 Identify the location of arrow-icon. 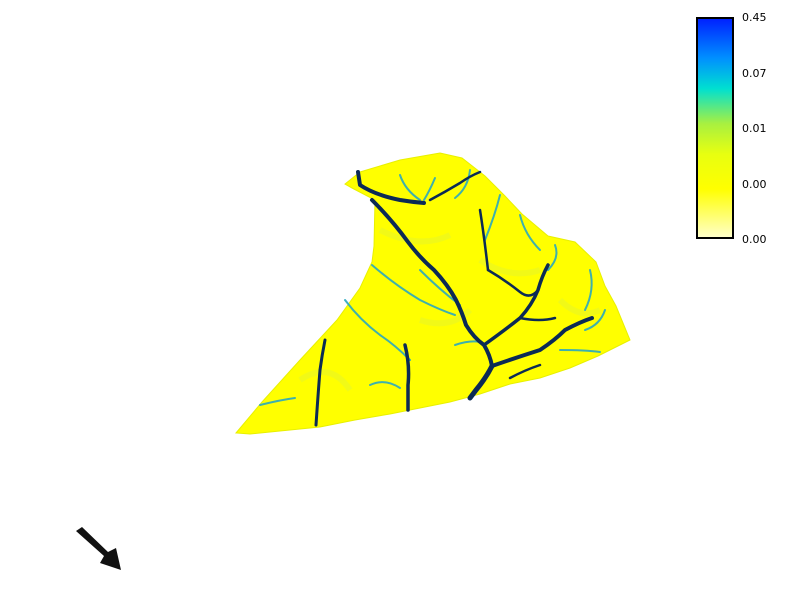
(98, 548).